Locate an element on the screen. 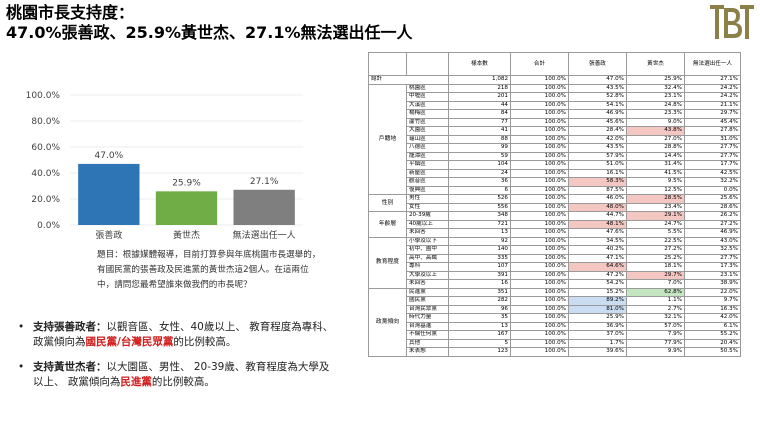 The height and width of the screenshot is (428, 760). cell-value: 25.2% is located at coordinates (655, 258).